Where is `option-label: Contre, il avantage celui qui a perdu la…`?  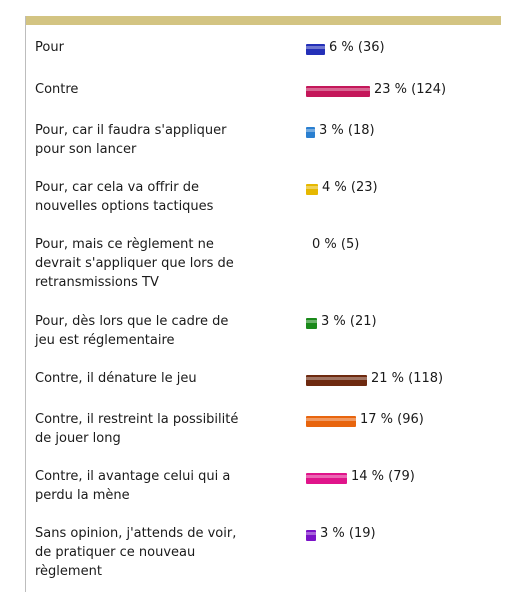
option-label: Contre, il avantage celui qui a perdu la… is located at coordinates (133, 486).